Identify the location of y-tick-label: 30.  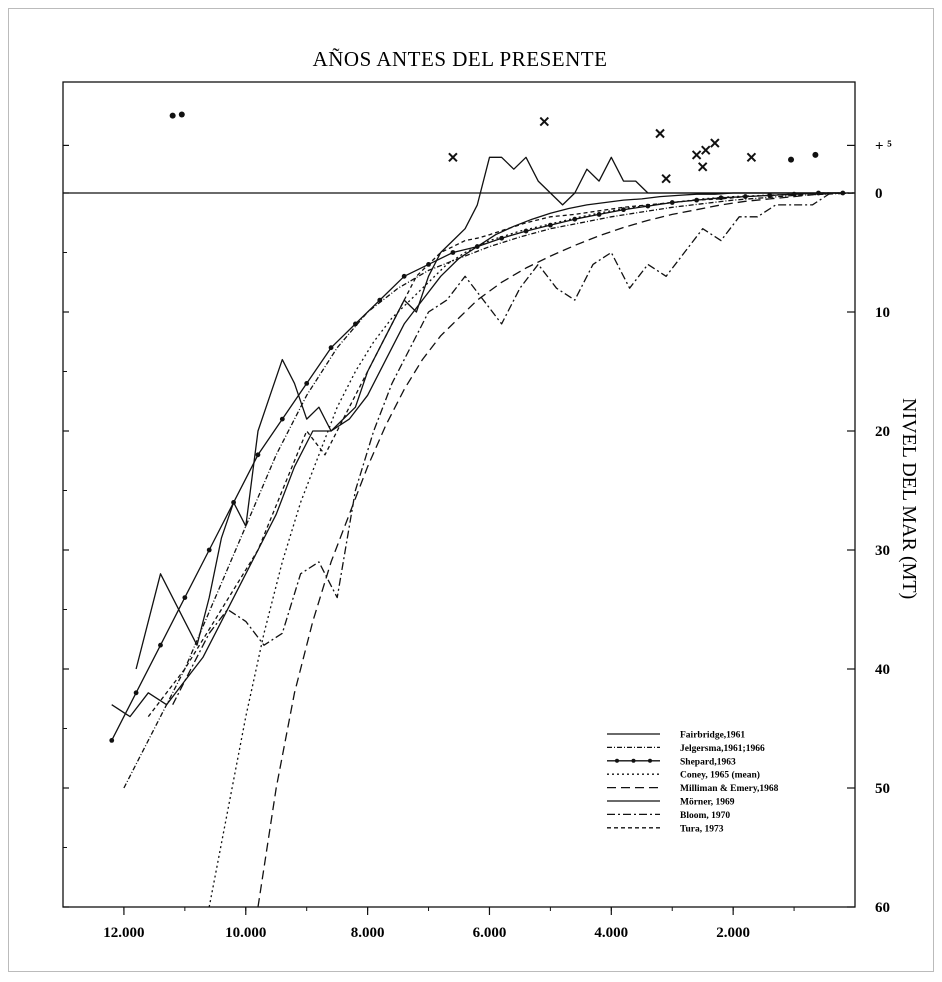
(882, 551).